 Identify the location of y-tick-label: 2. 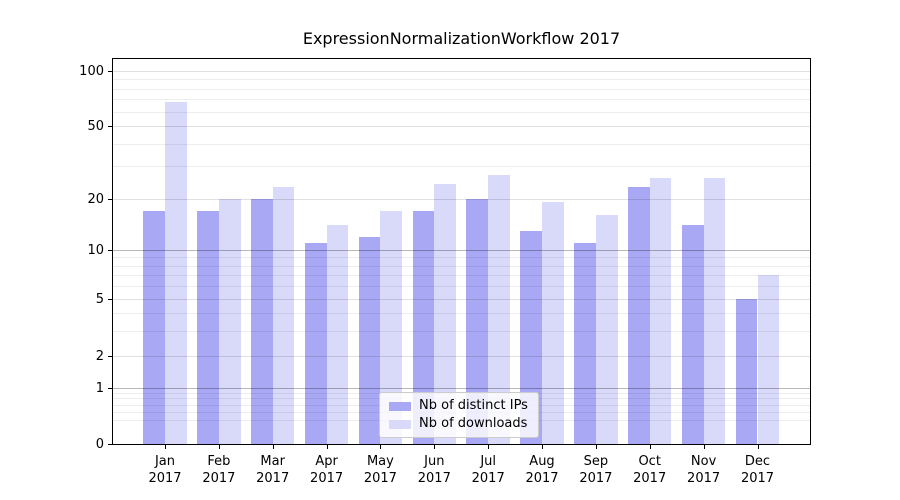
(99, 356).